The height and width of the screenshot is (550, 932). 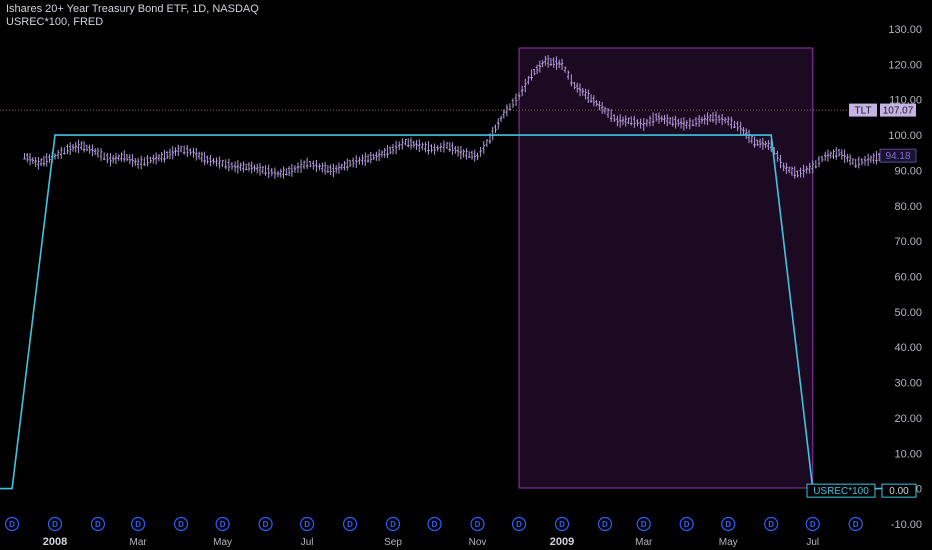 What do you see at coordinates (908, 207) in the screenshot?
I see `y-tick-label: 80.00` at bounding box center [908, 207].